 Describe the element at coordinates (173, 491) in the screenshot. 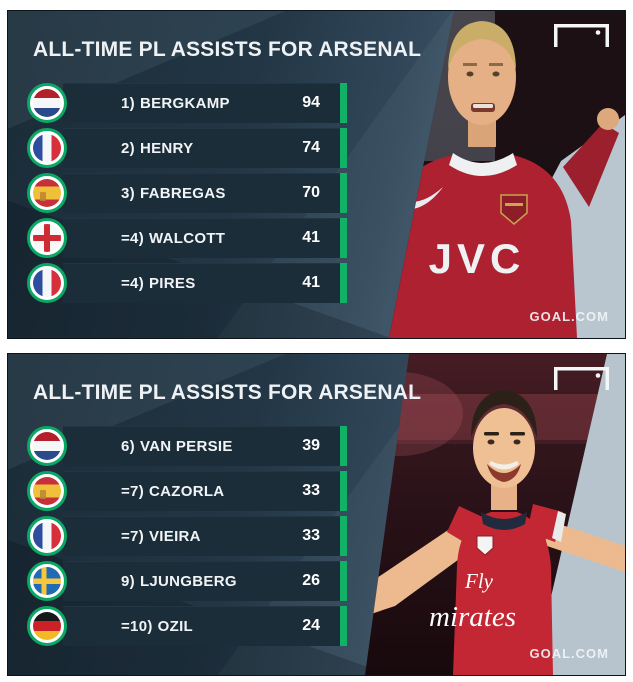

I see `player-label: =7) CAZORLA` at that location.